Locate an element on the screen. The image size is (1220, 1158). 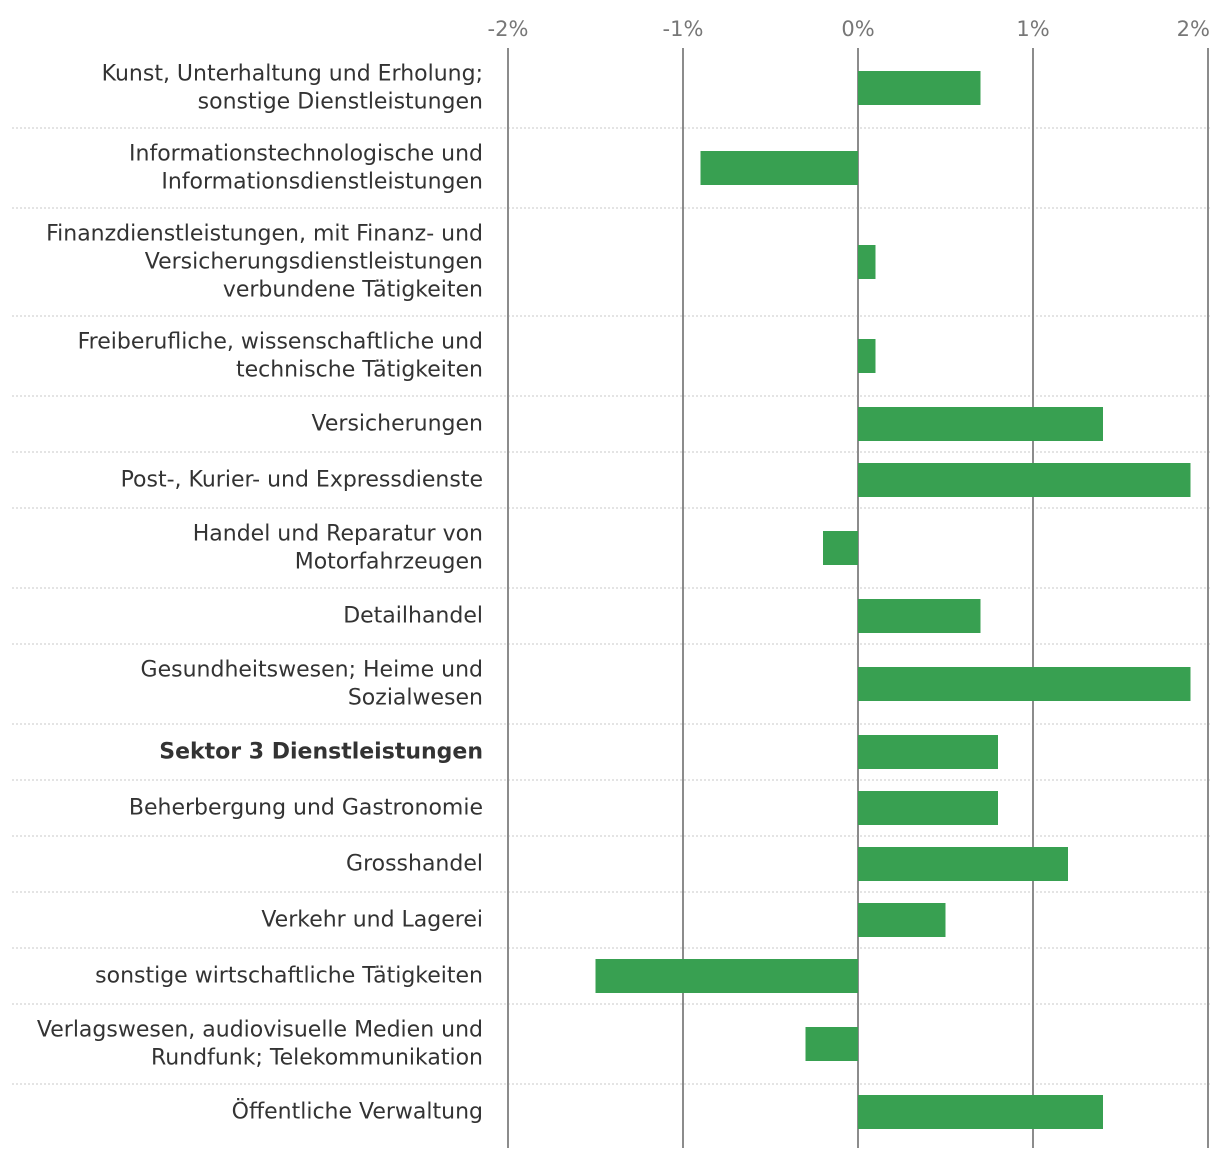
category-label: Versicherungen is located at coordinates (397, 424).